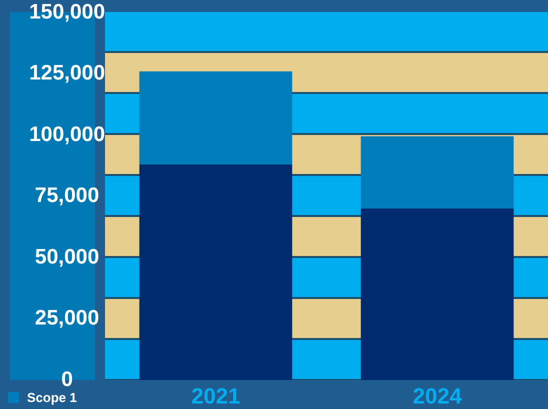 This screenshot has height=409, width=548. What do you see at coordinates (67, 134) in the screenshot?
I see `y-tick-label: 100,000` at bounding box center [67, 134].